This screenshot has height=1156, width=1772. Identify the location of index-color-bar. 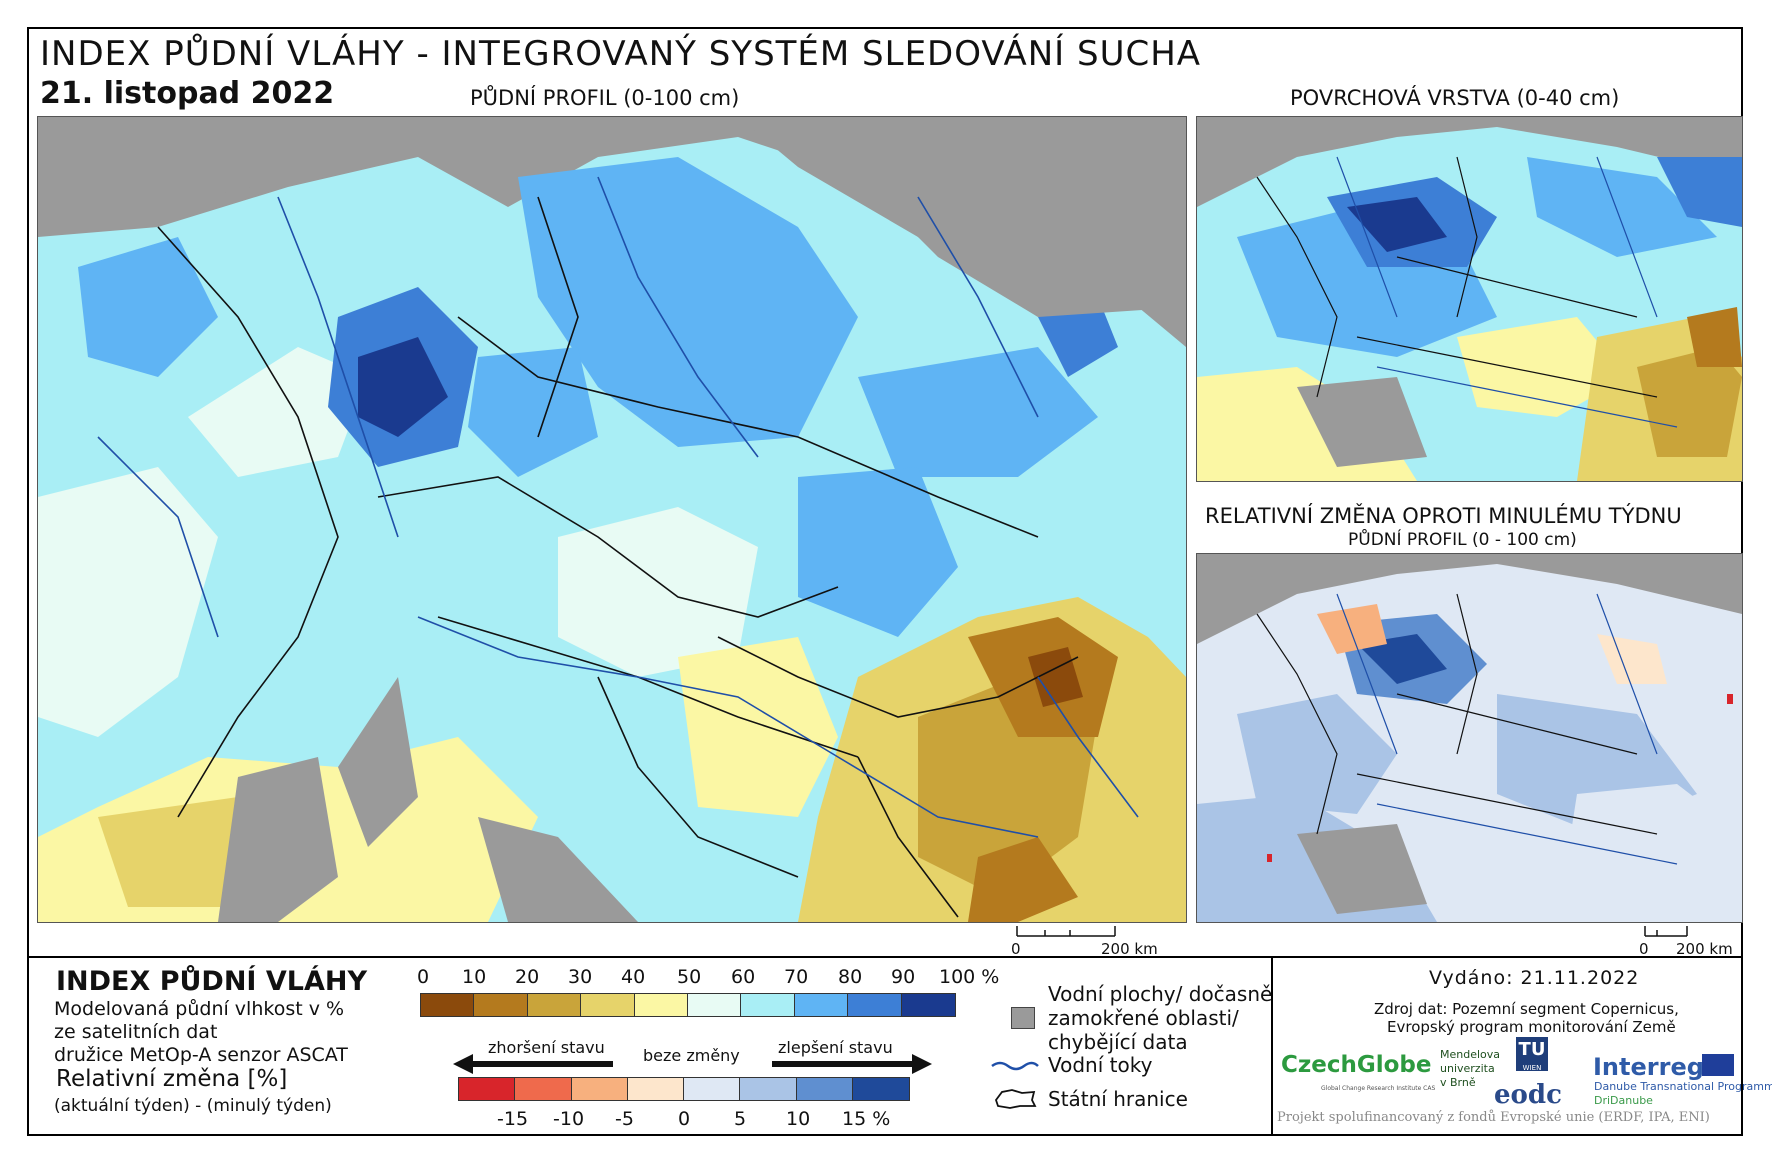
(688, 1005).